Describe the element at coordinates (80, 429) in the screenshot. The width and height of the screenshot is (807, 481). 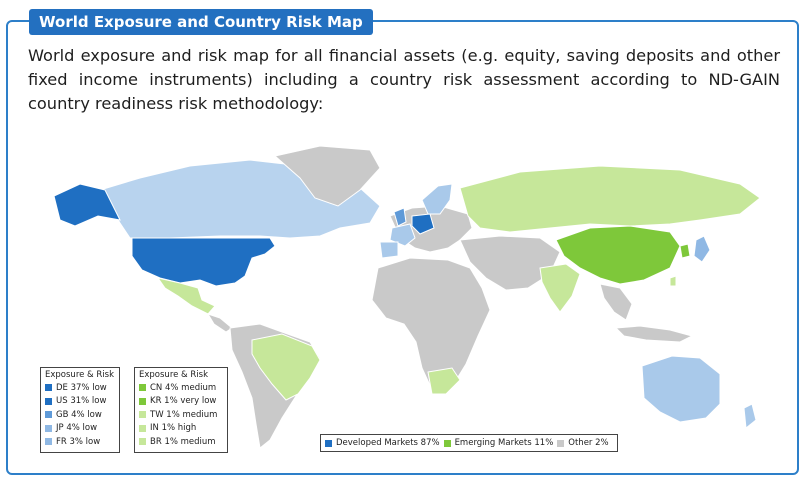
I see `legend-item: JP 4% low` at that location.